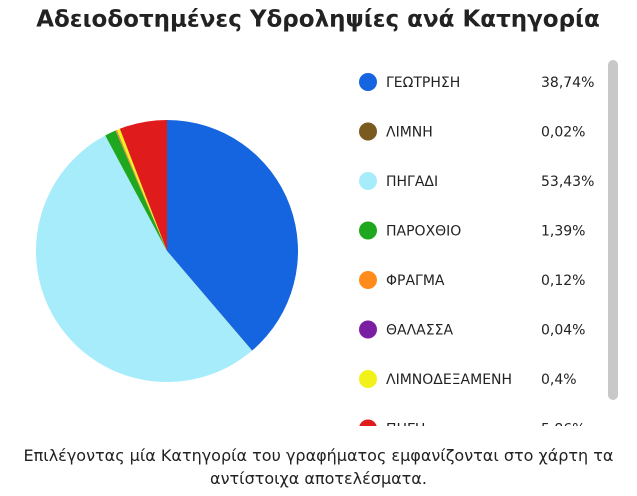 The height and width of the screenshot is (496, 637). Describe the element at coordinates (559, 380) in the screenshot. I see `legend-value: 0,4%` at that location.